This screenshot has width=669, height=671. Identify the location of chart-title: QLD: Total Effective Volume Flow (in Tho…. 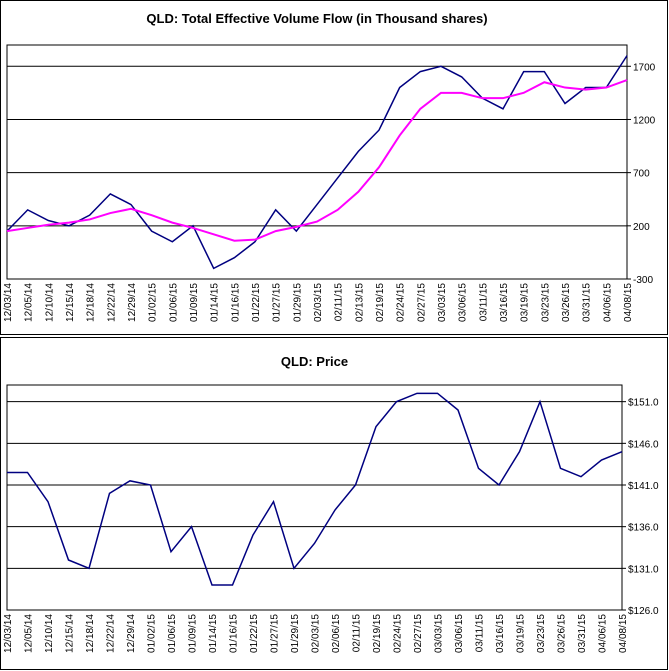
(316, 18).